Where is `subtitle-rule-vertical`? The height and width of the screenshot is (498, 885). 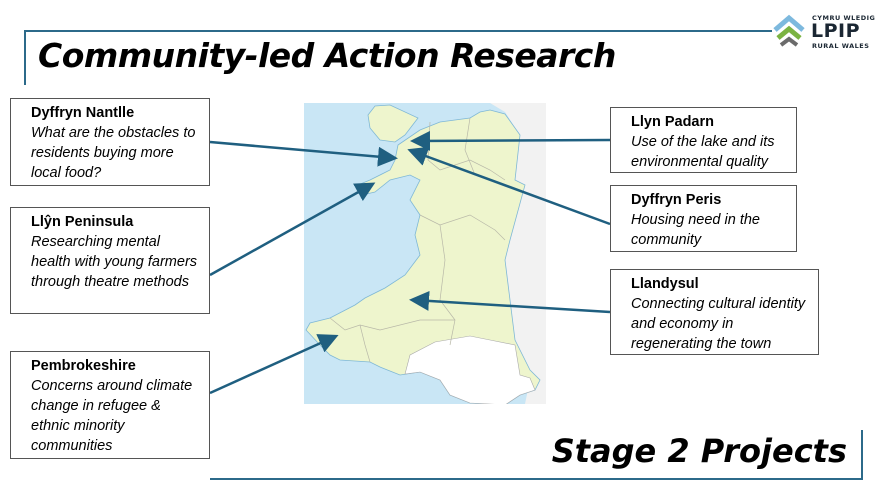
subtitle-rule-vertical is located at coordinates (862, 455).